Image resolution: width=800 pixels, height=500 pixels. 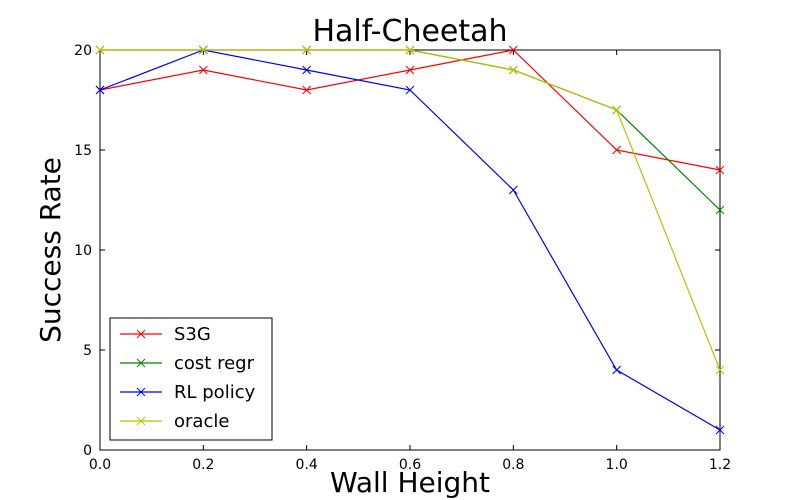 I want to click on x-axis-label: Wall Height, so click(x=410, y=482).